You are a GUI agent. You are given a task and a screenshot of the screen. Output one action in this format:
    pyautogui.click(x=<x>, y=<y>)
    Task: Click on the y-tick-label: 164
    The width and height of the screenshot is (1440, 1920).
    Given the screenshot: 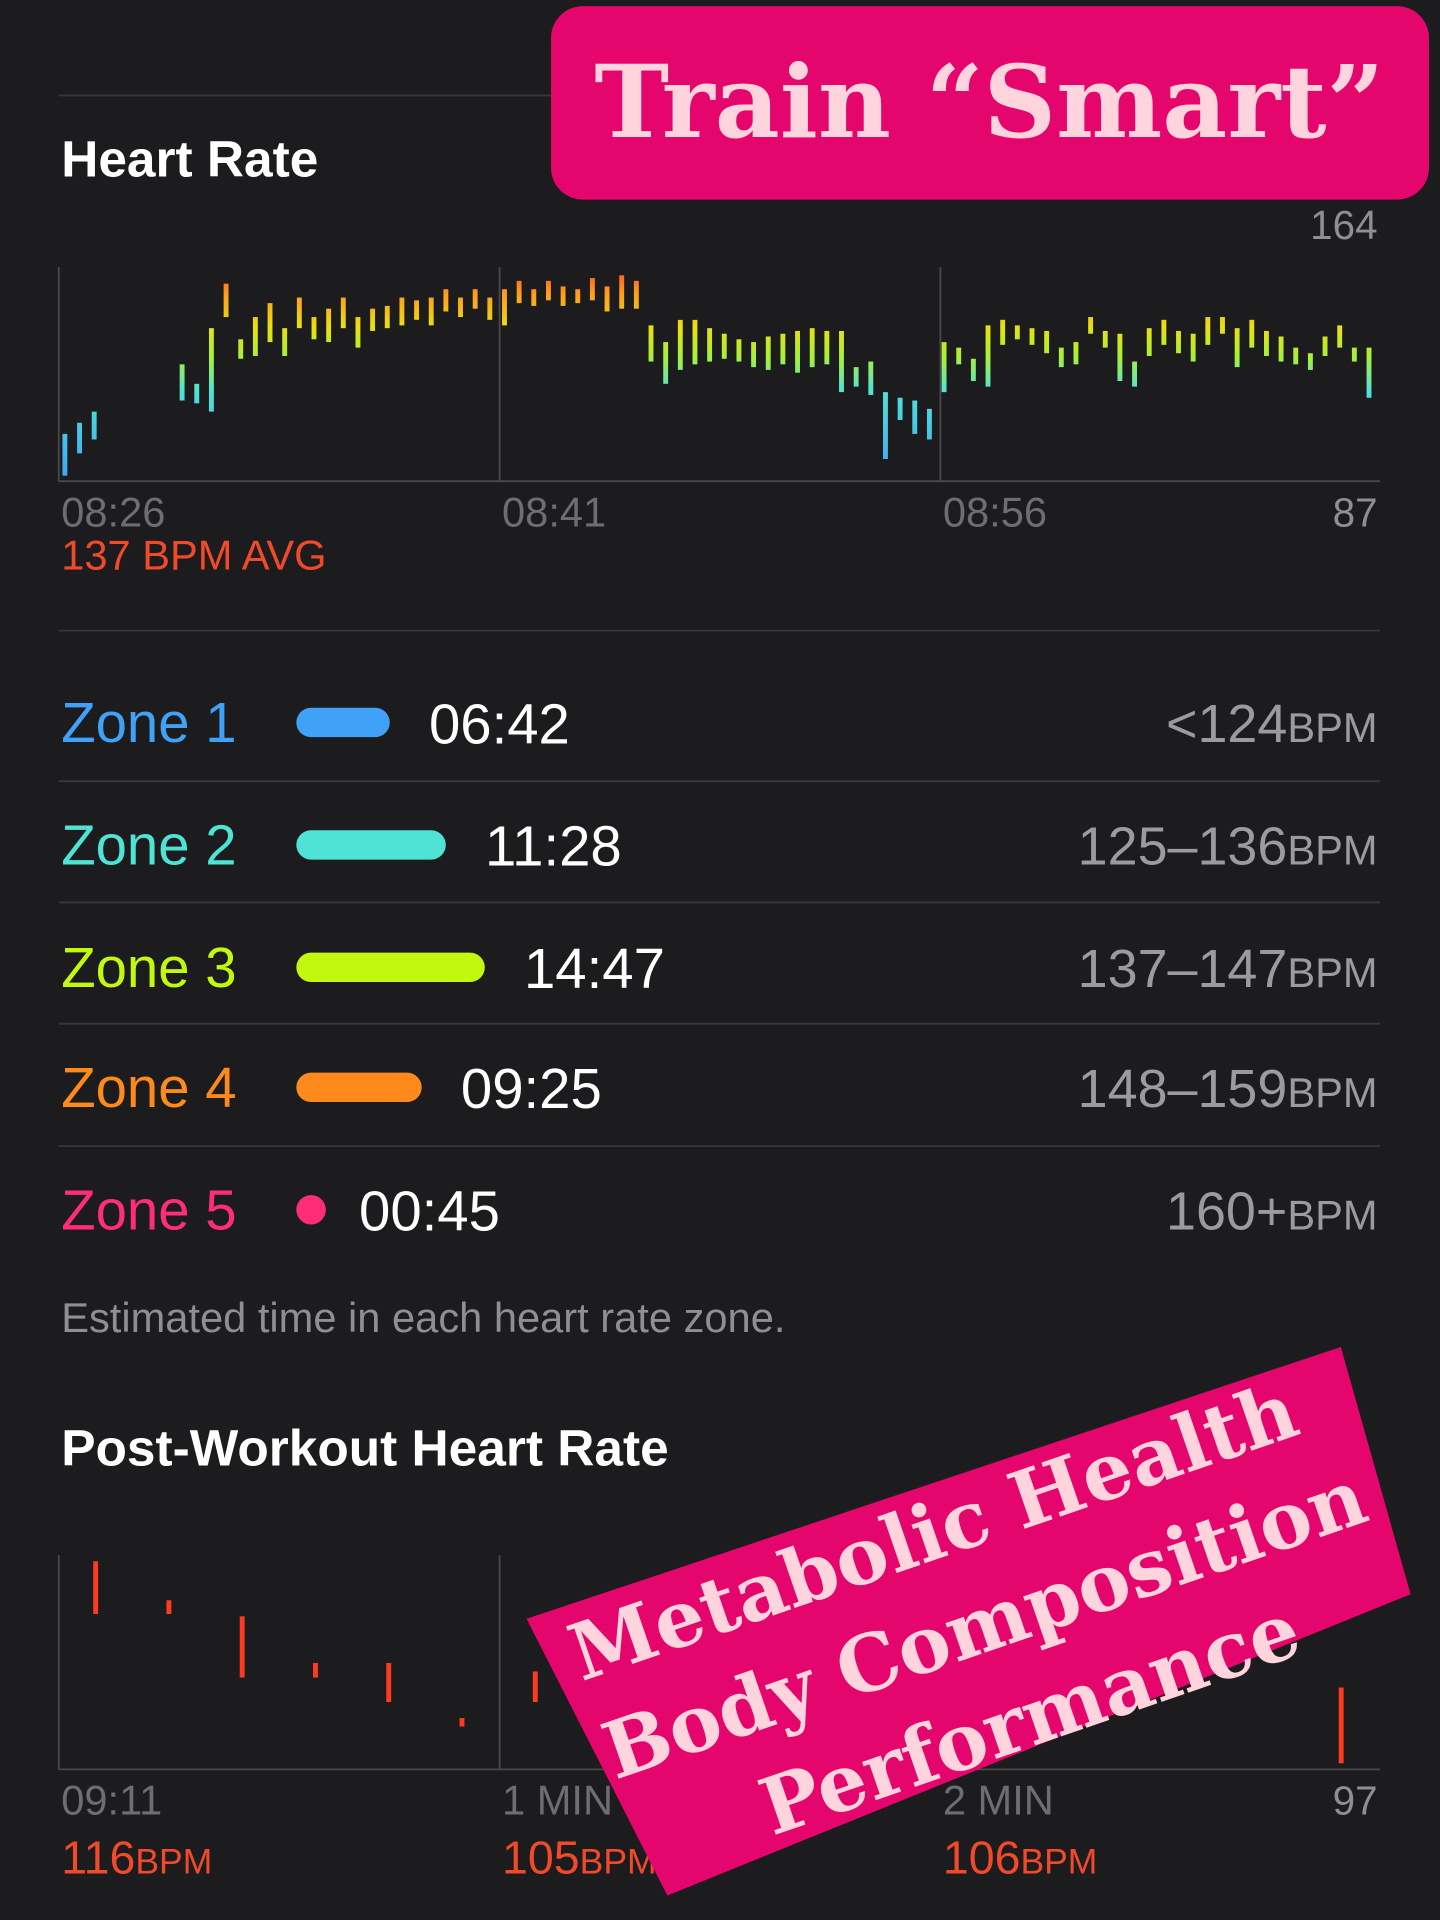 What is the action you would take?
    pyautogui.click(x=1343, y=225)
    